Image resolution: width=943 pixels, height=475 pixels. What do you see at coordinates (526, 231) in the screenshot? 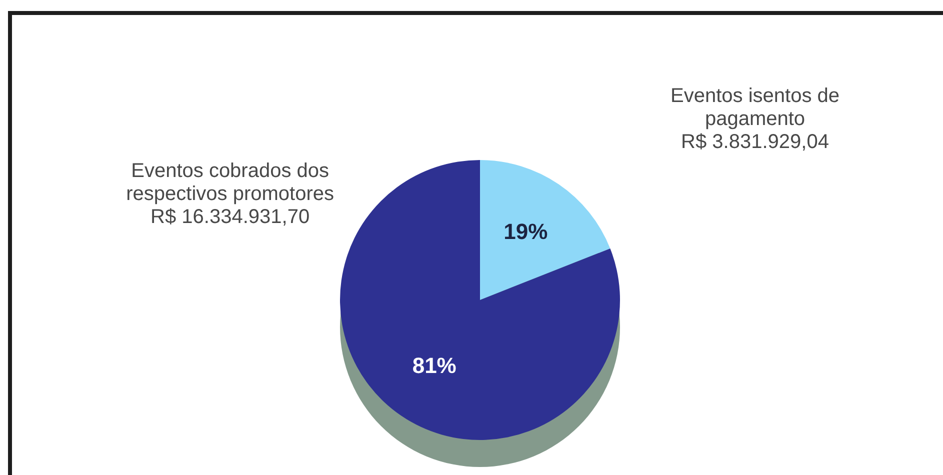
I see `text: 19%` at bounding box center [526, 231].